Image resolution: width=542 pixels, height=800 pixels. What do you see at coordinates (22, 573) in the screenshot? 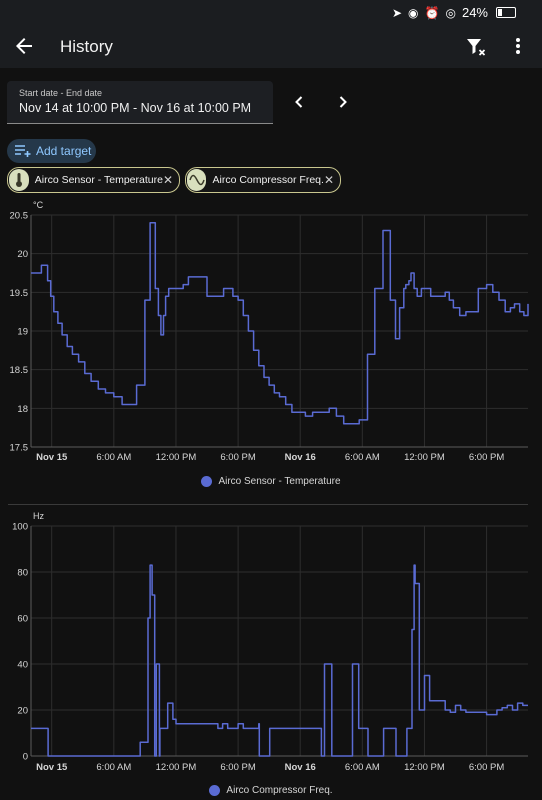
I see `y-tick-label: 80` at bounding box center [22, 573].